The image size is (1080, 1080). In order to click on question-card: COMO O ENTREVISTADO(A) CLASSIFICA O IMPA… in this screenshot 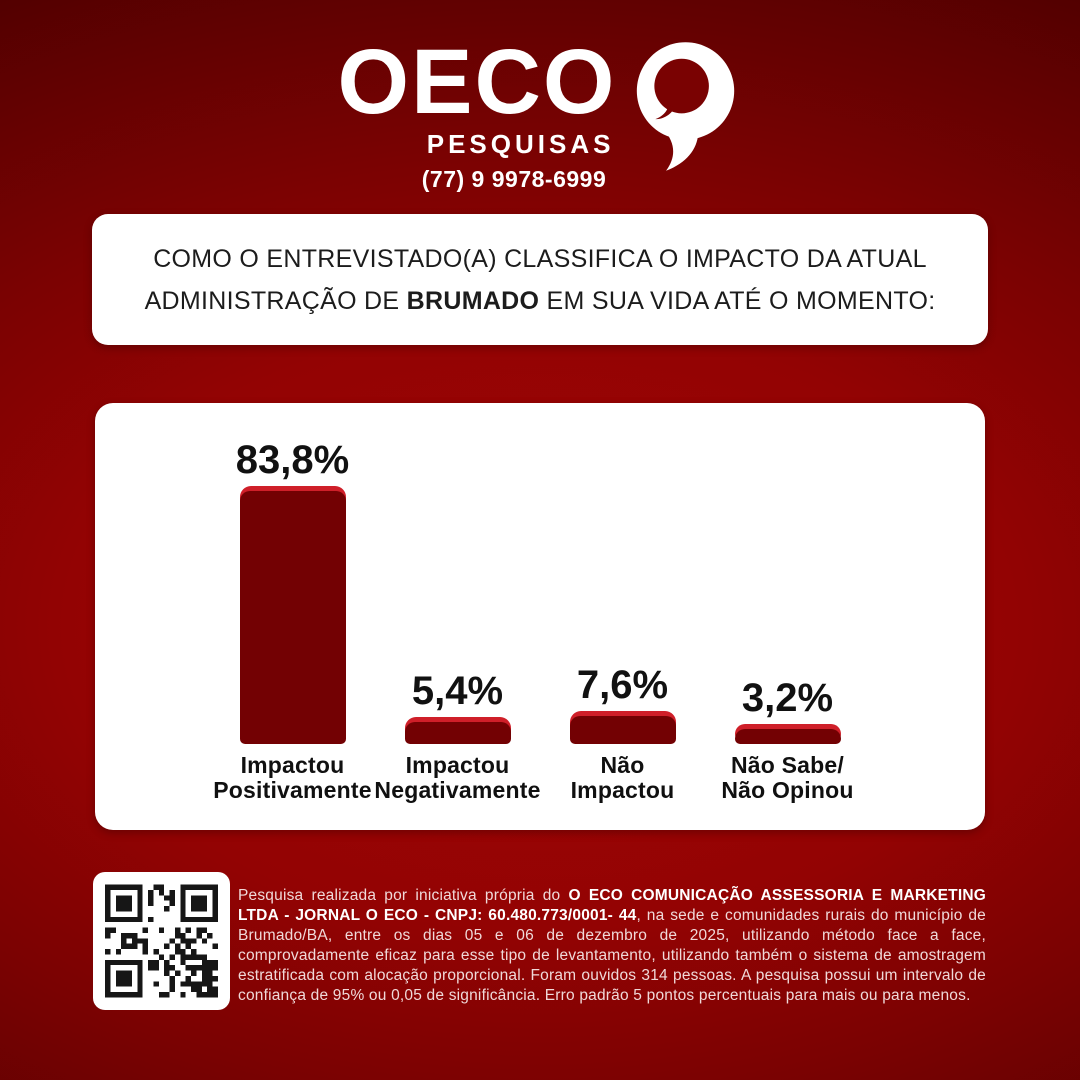, I will do `click(540, 279)`.